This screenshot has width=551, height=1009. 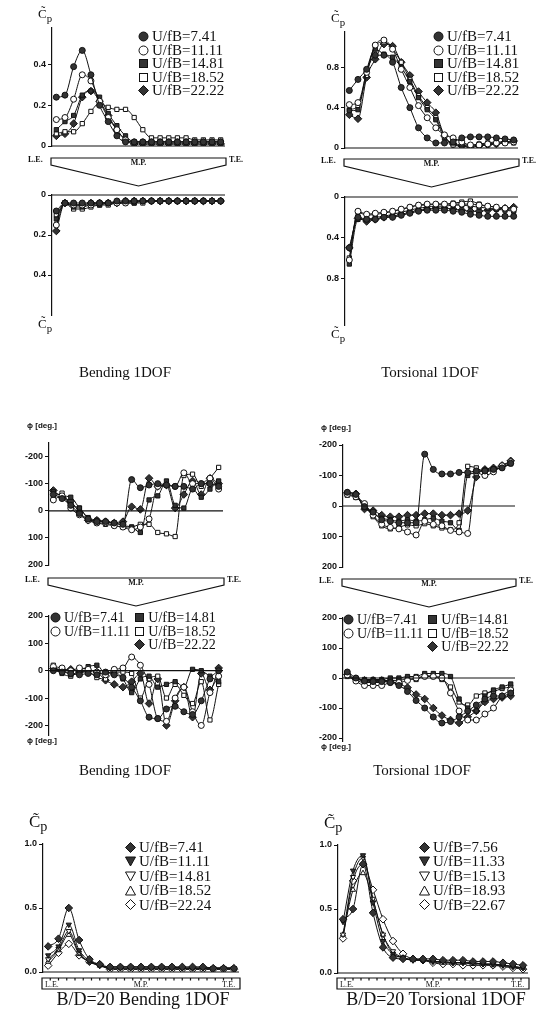 What do you see at coordinates (143, 999) in the screenshot?
I see `text: B/D=20 Bending 1DOF` at bounding box center [143, 999].